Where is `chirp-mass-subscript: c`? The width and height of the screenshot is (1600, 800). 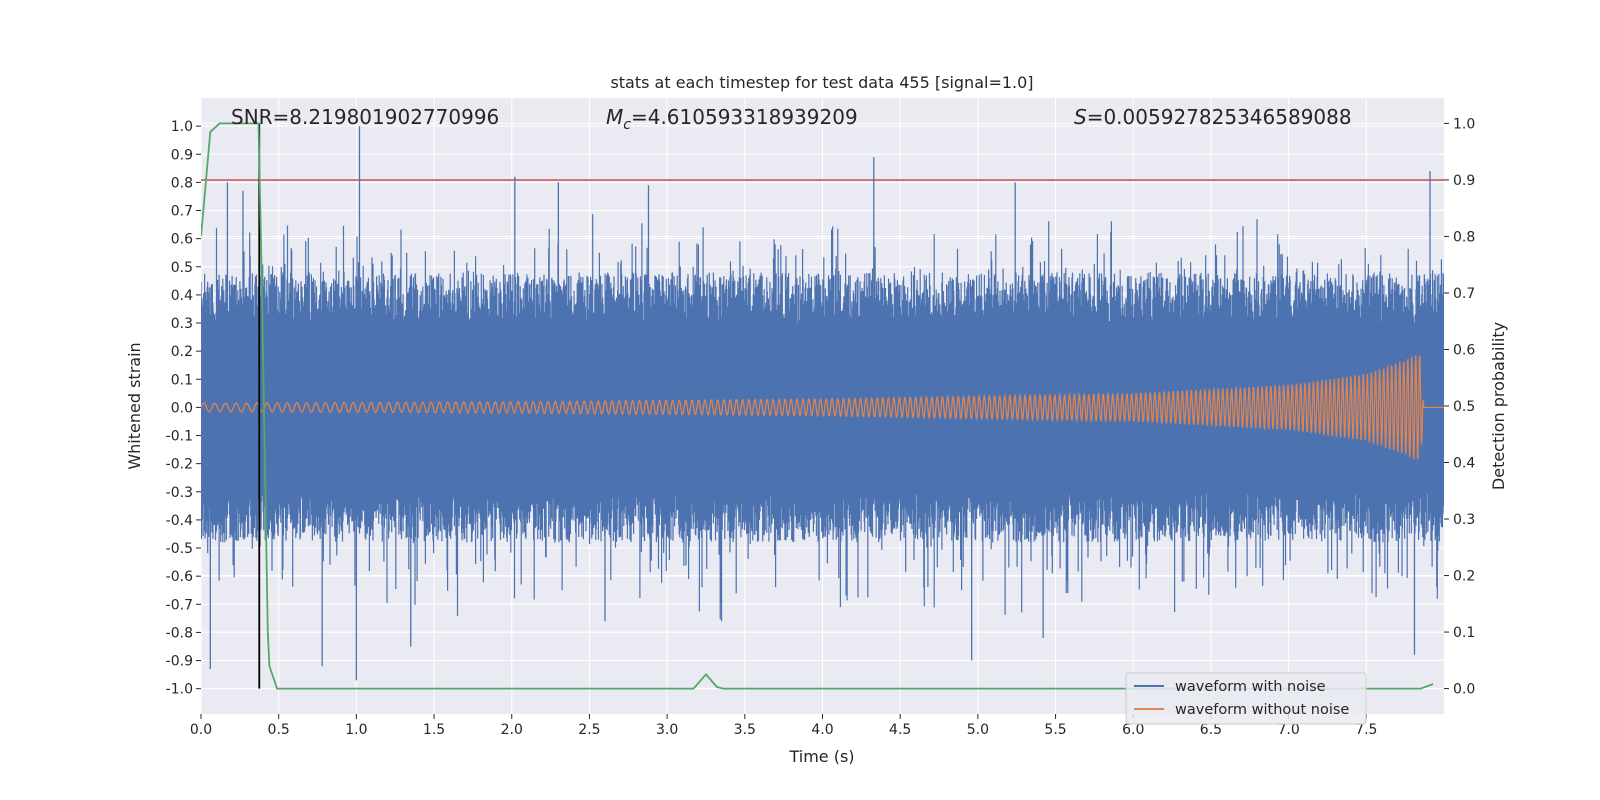 chirp-mass-subscript: c is located at coordinates (627, 125).